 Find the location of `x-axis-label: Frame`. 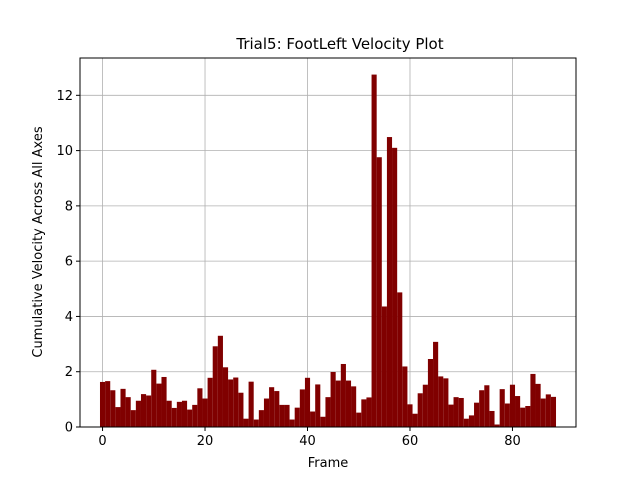

x-axis-label: Frame is located at coordinates (328, 463).